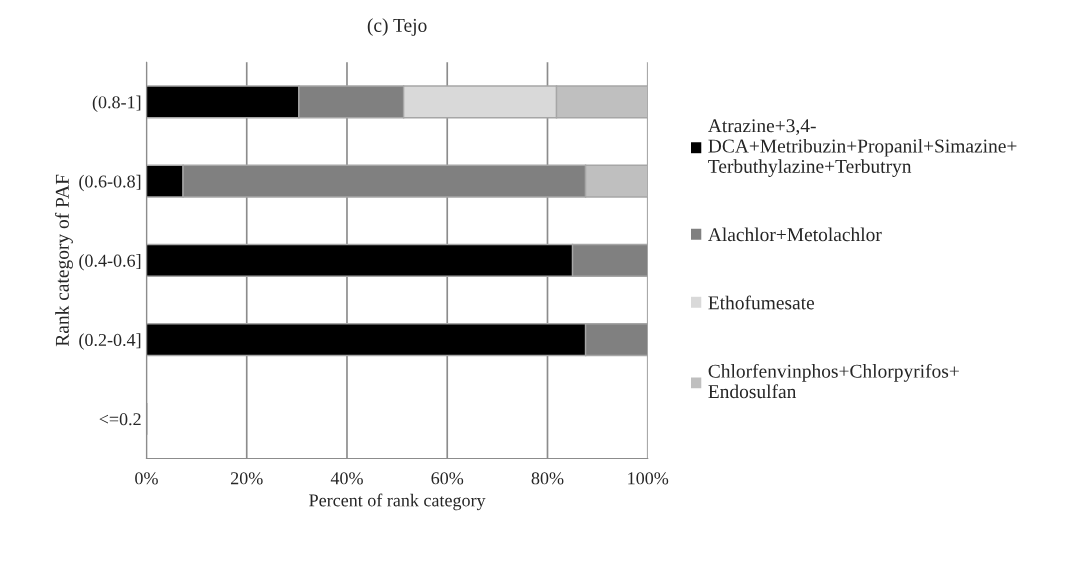  Describe the element at coordinates (346, 478) in the screenshot. I see `x-tick-label: 40%` at that location.